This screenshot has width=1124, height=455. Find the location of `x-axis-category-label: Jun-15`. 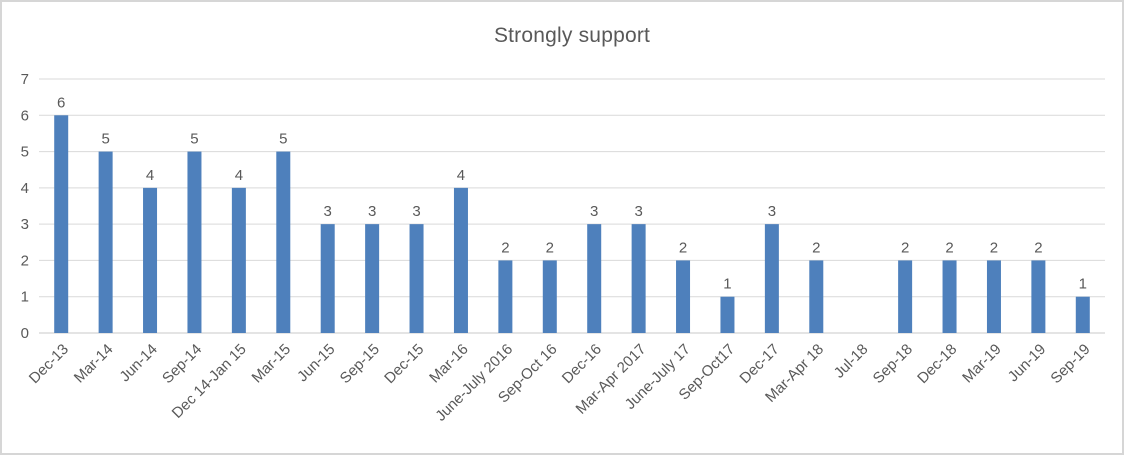

x-axis-category-label: Jun-15 is located at coordinates (316, 363).